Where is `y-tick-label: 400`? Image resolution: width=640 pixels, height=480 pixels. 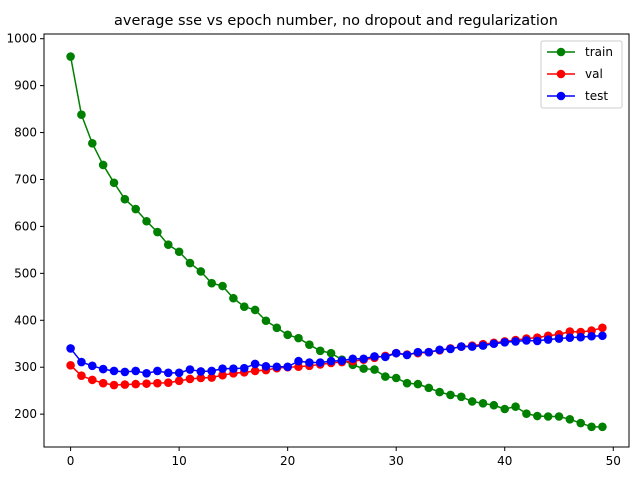
y-tick-label: 400 is located at coordinates (25, 320).